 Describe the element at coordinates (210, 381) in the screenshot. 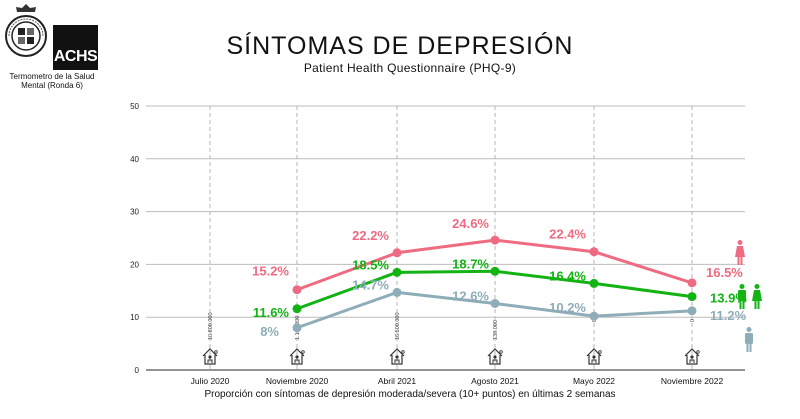

I see `x-tick-label: Julio 2020` at that location.